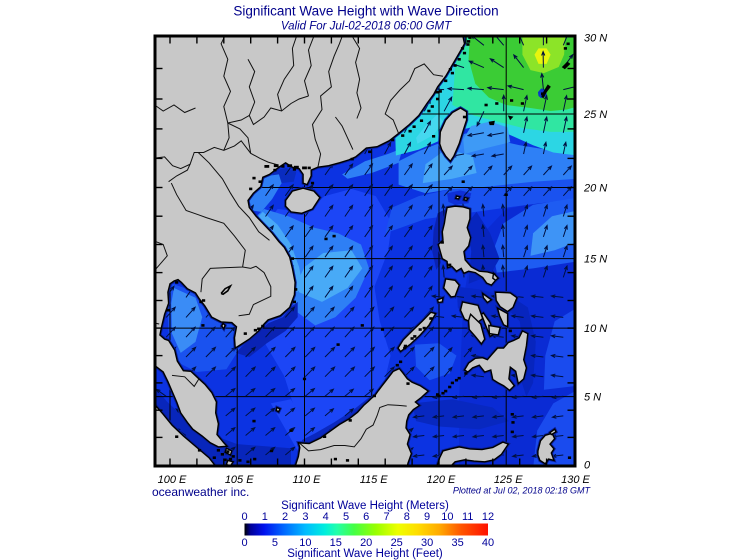 This screenshot has height=560, width=755. I want to click on svg-text:Significant Wave Height (Meter: Significant Wave Height (Meters), so click(365, 506).